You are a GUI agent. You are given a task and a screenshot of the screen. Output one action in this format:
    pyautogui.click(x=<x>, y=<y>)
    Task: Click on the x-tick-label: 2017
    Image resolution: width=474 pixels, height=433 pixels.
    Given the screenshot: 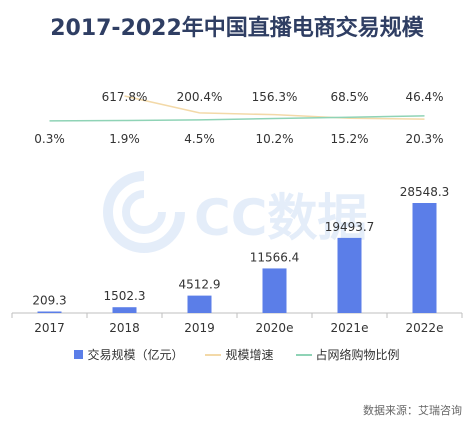 What is the action you would take?
    pyautogui.click(x=49, y=328)
    